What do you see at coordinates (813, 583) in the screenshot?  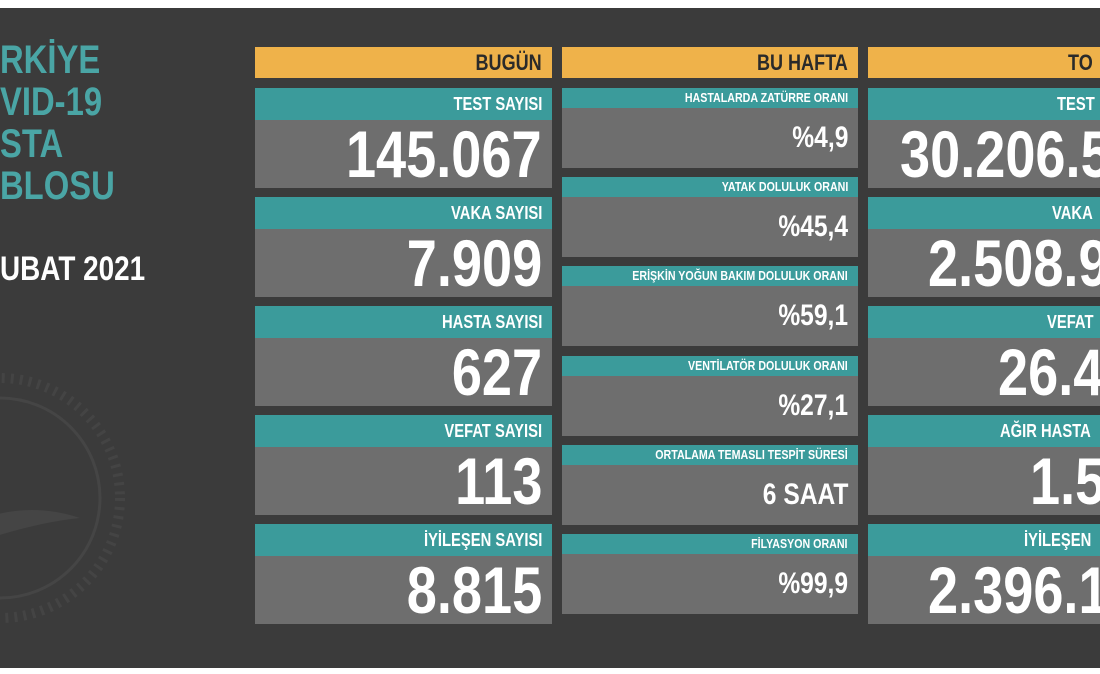 I see `card-value: %99,9` at bounding box center [813, 583].